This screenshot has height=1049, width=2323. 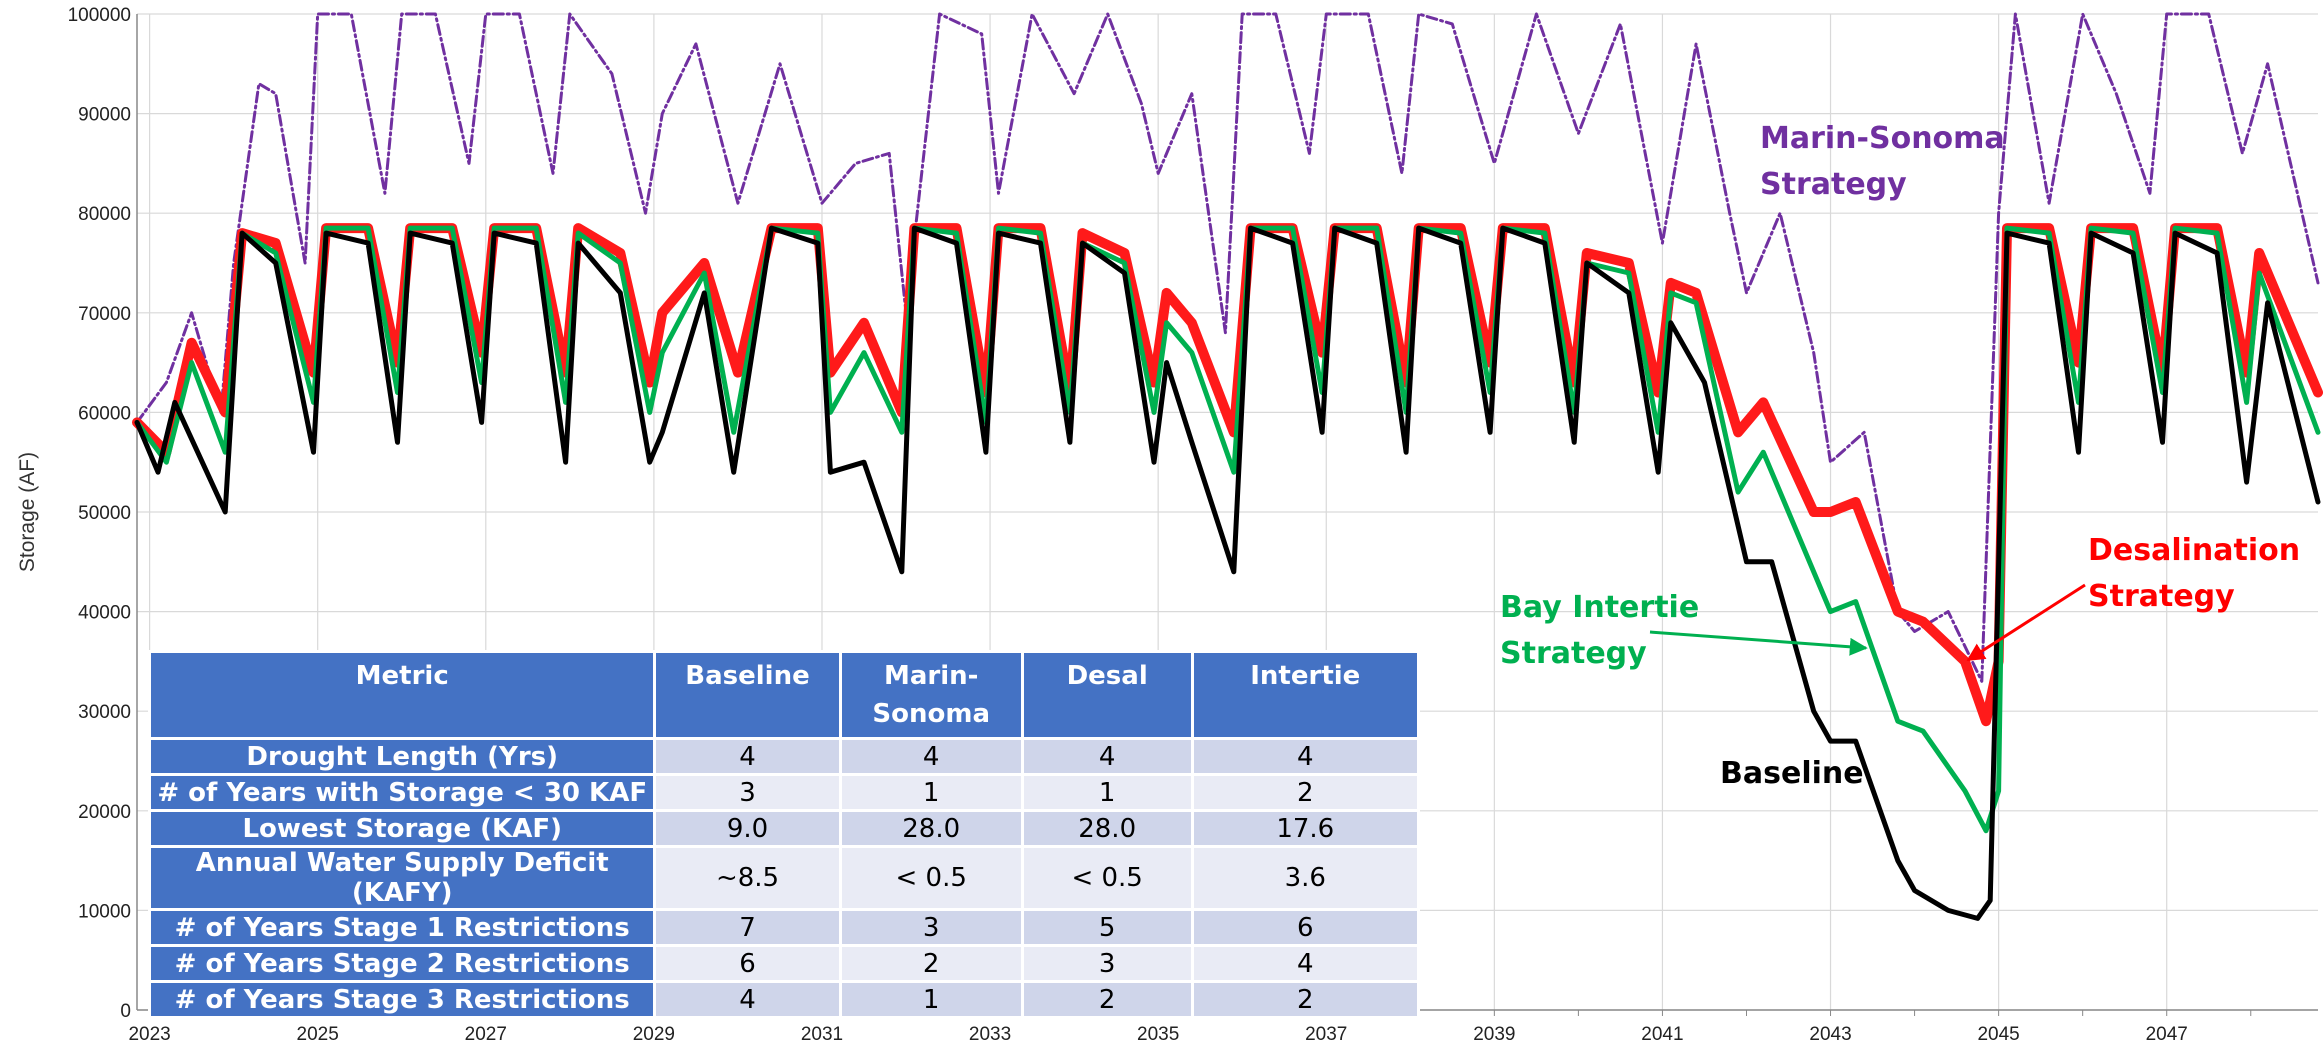 I want to click on x-tick-label: 2035, so click(x=1158, y=1034).